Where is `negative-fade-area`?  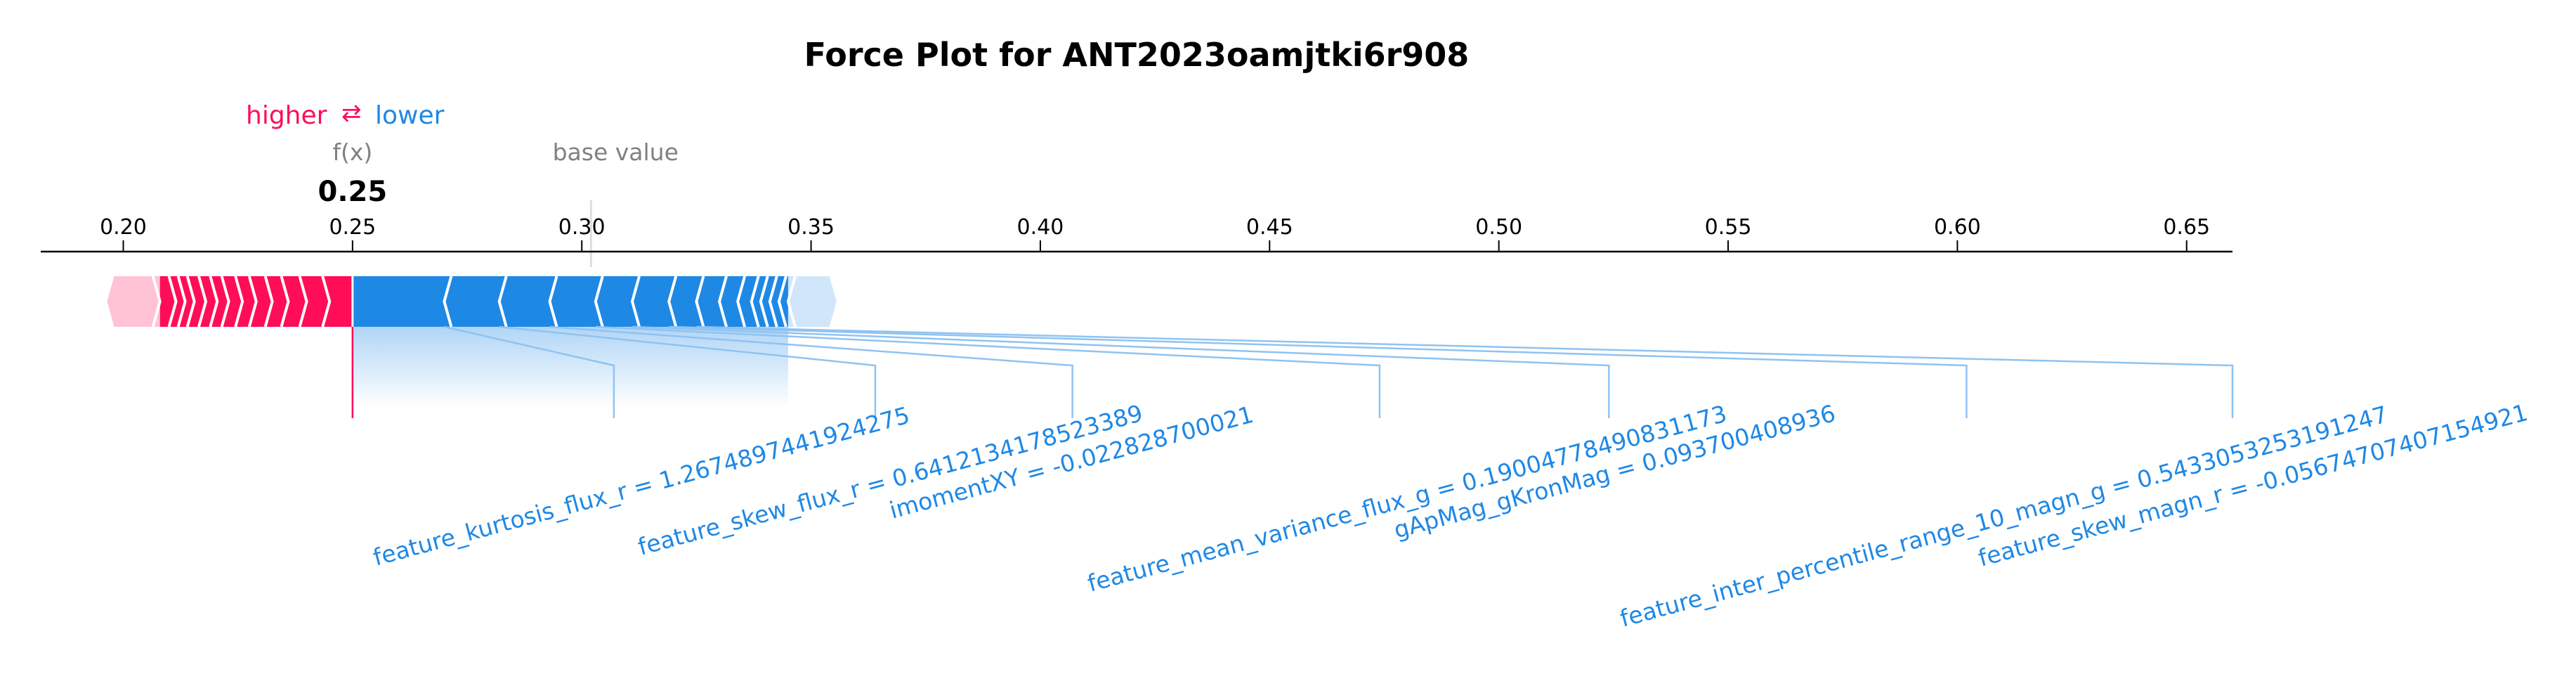 negative-fade-area is located at coordinates (570, 367).